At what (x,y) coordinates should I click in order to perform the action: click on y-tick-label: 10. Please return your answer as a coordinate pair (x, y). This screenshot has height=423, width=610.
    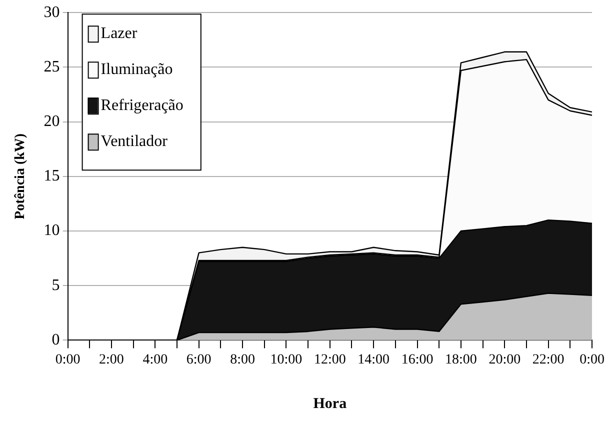
    Looking at the image, I should click on (52, 231).